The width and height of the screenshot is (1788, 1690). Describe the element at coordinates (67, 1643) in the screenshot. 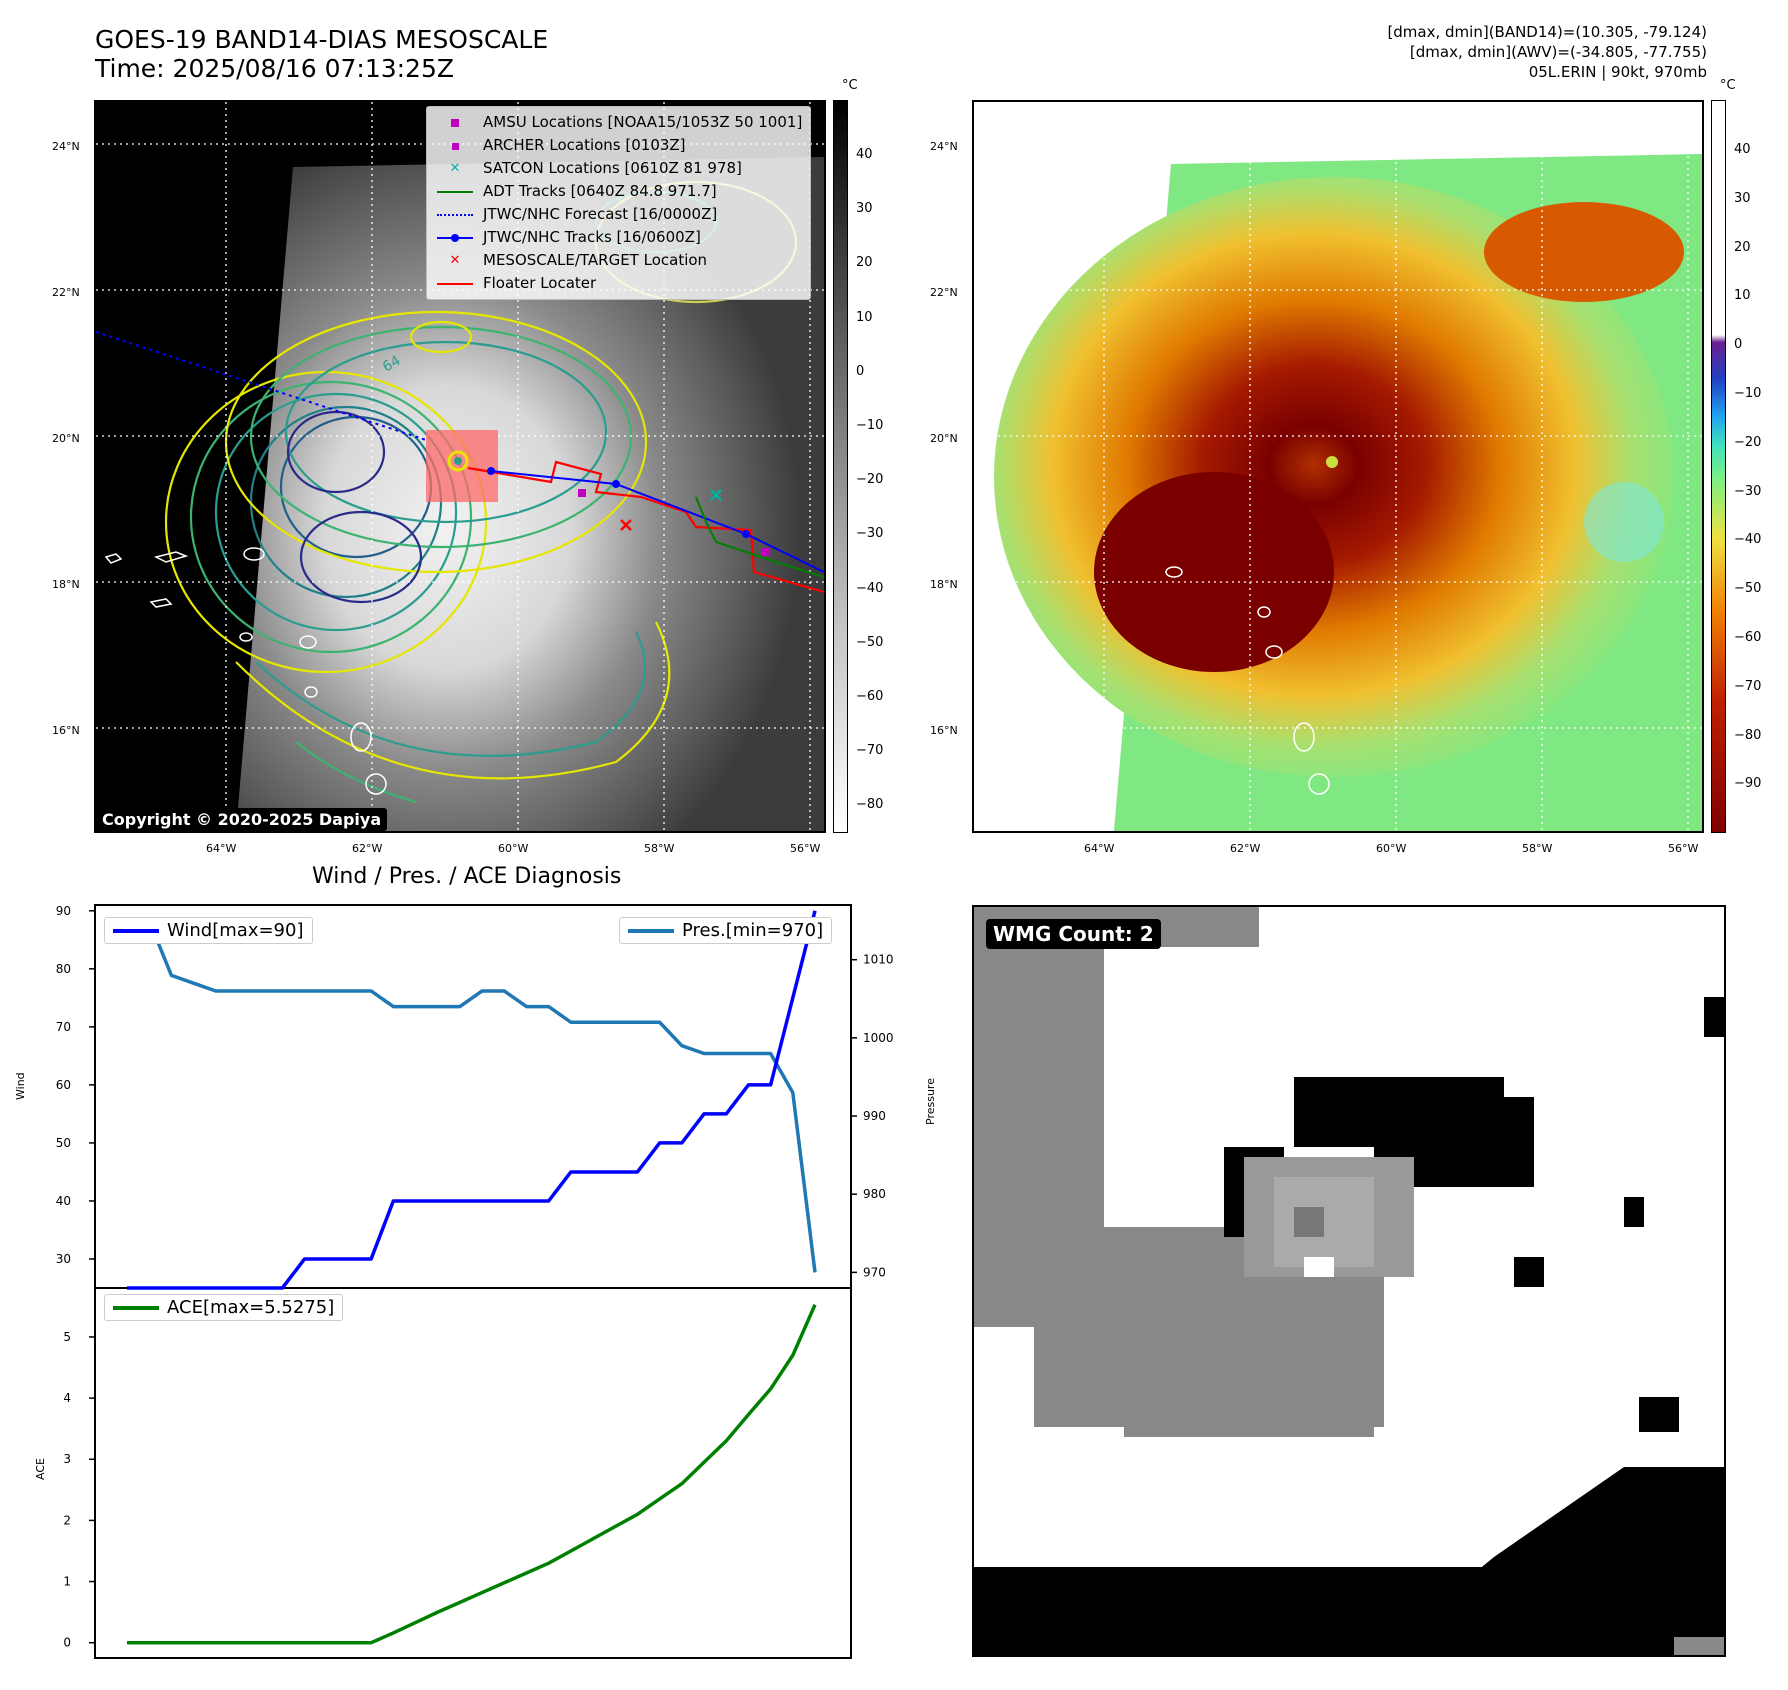

I see `ace-tick-label: 0` at that location.